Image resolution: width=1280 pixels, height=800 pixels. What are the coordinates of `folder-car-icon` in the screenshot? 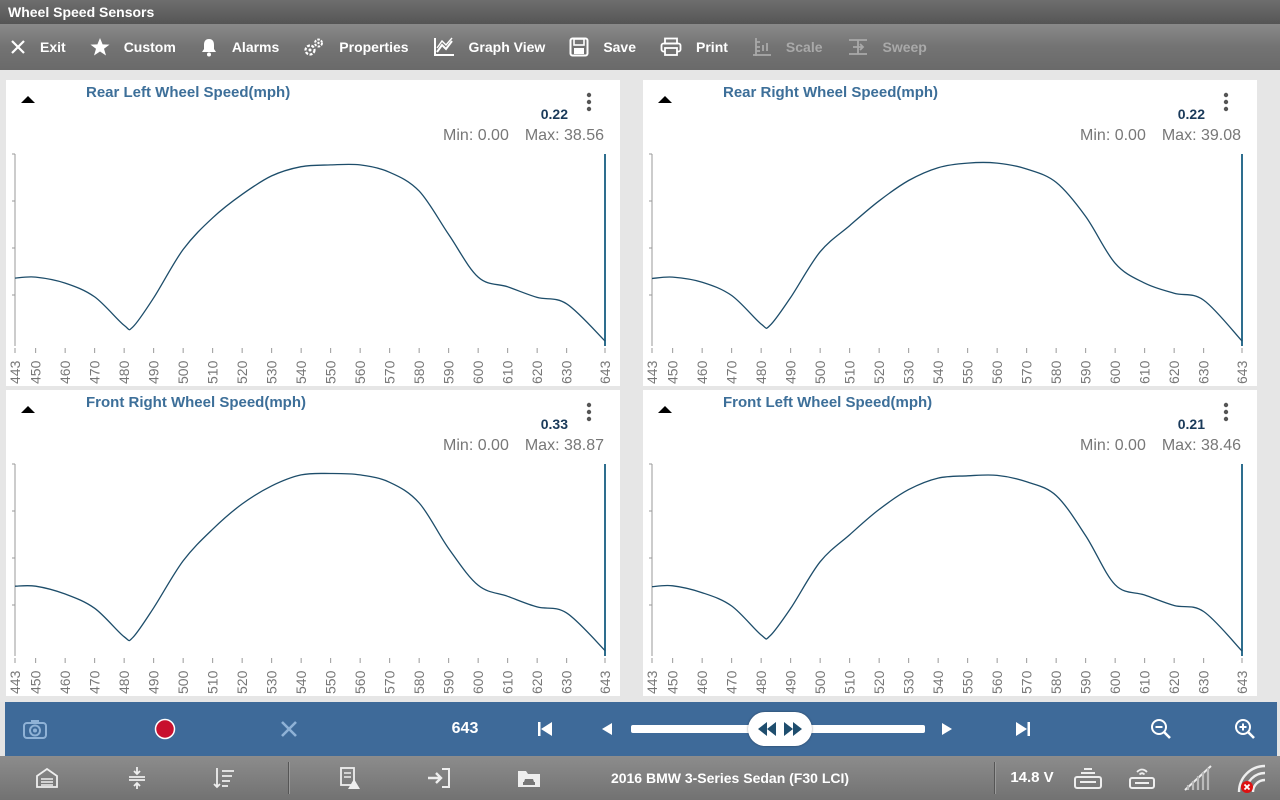 It's located at (529, 779).